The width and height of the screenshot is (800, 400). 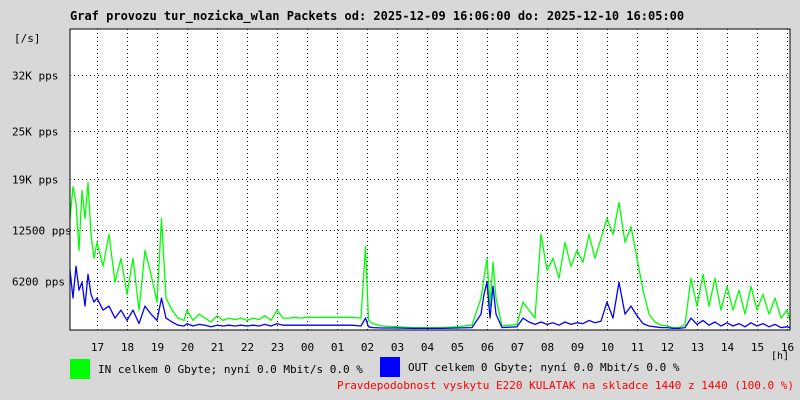 I want to click on y-tick-label: 19K pps, so click(x=35, y=180).